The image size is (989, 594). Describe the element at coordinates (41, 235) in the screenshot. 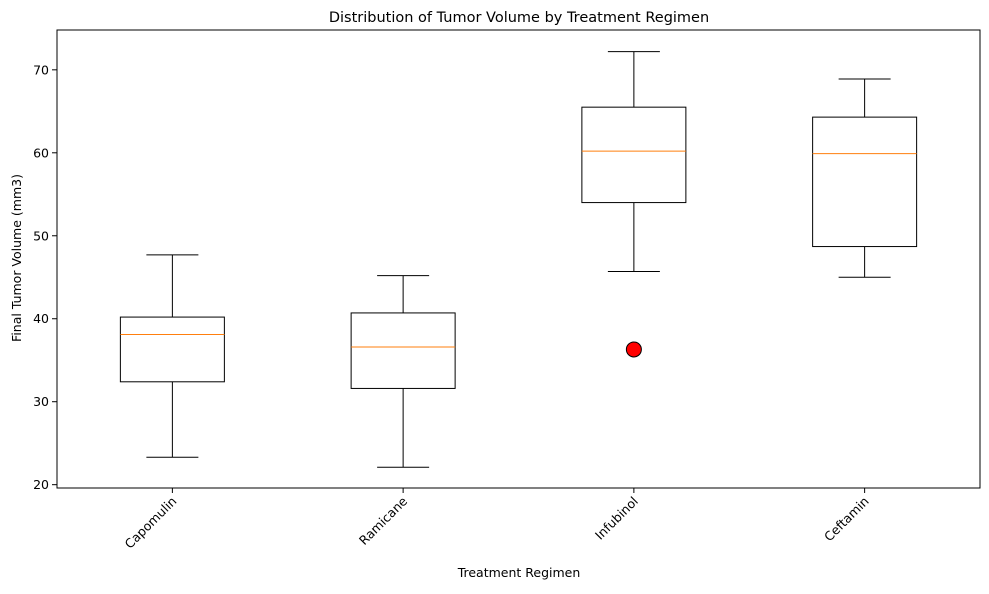

I see `y-tick-label: 50` at that location.